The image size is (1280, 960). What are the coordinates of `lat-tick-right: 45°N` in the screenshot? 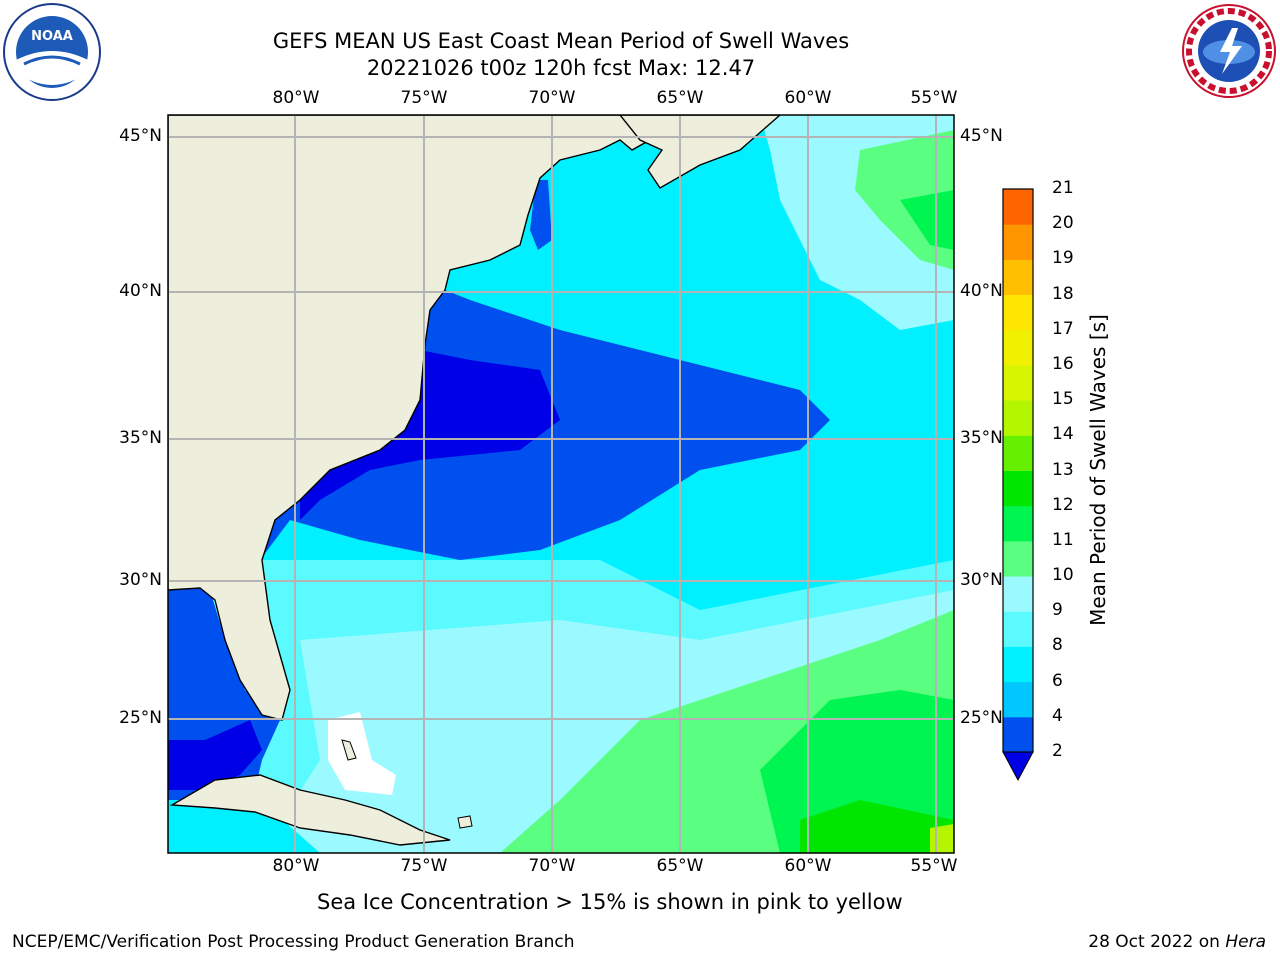 It's located at (981, 136).